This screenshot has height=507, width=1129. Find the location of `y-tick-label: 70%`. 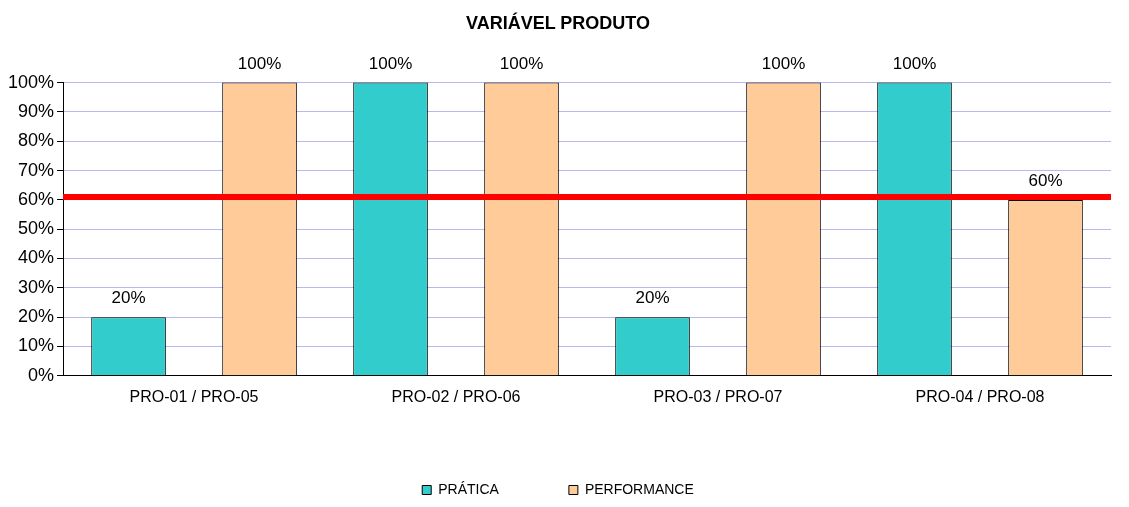

y-tick-label: 70% is located at coordinates (36, 169).